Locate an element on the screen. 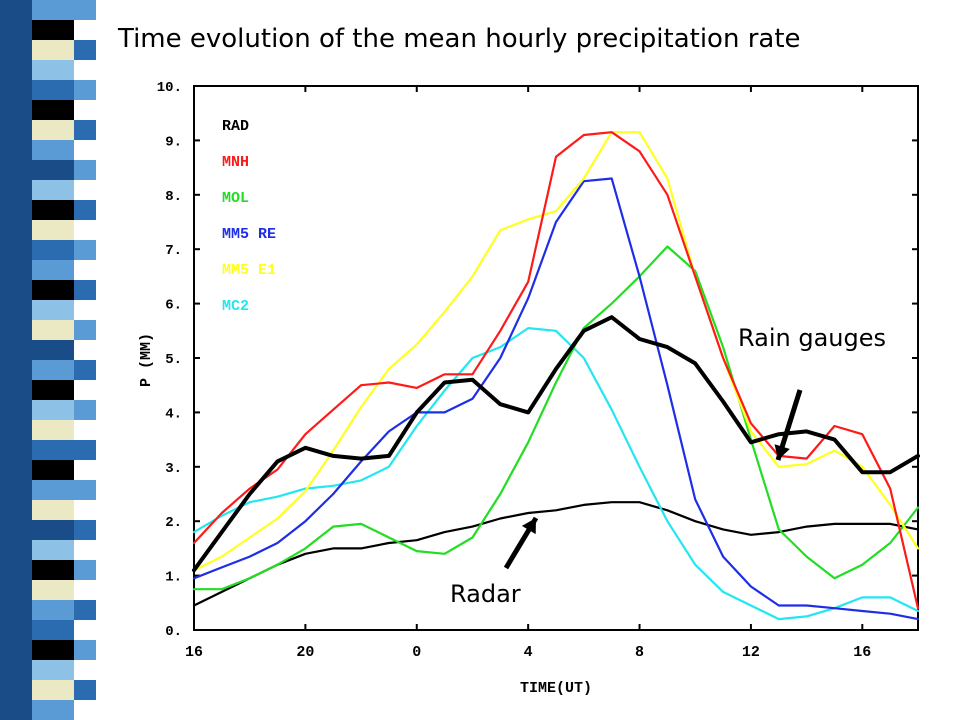  x-tick-label: 0 is located at coordinates (416, 652).